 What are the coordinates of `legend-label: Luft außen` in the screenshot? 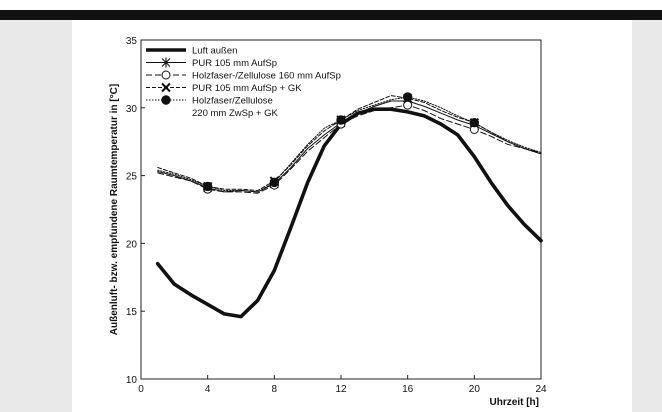 It's located at (214, 51).